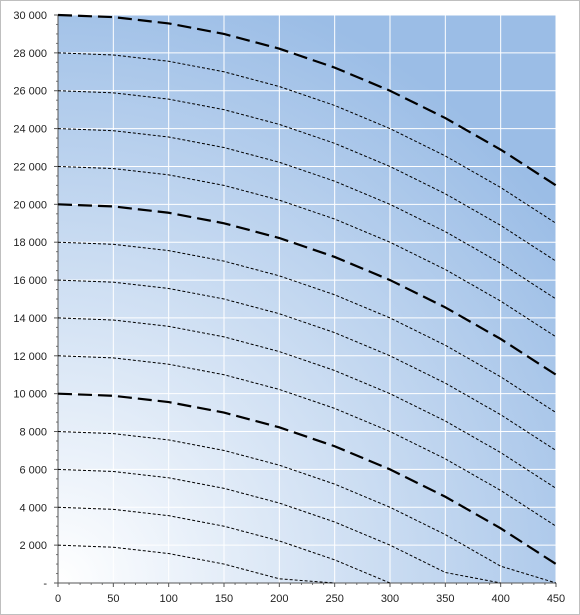  I want to click on x-tick-label: 250, so click(334, 599).